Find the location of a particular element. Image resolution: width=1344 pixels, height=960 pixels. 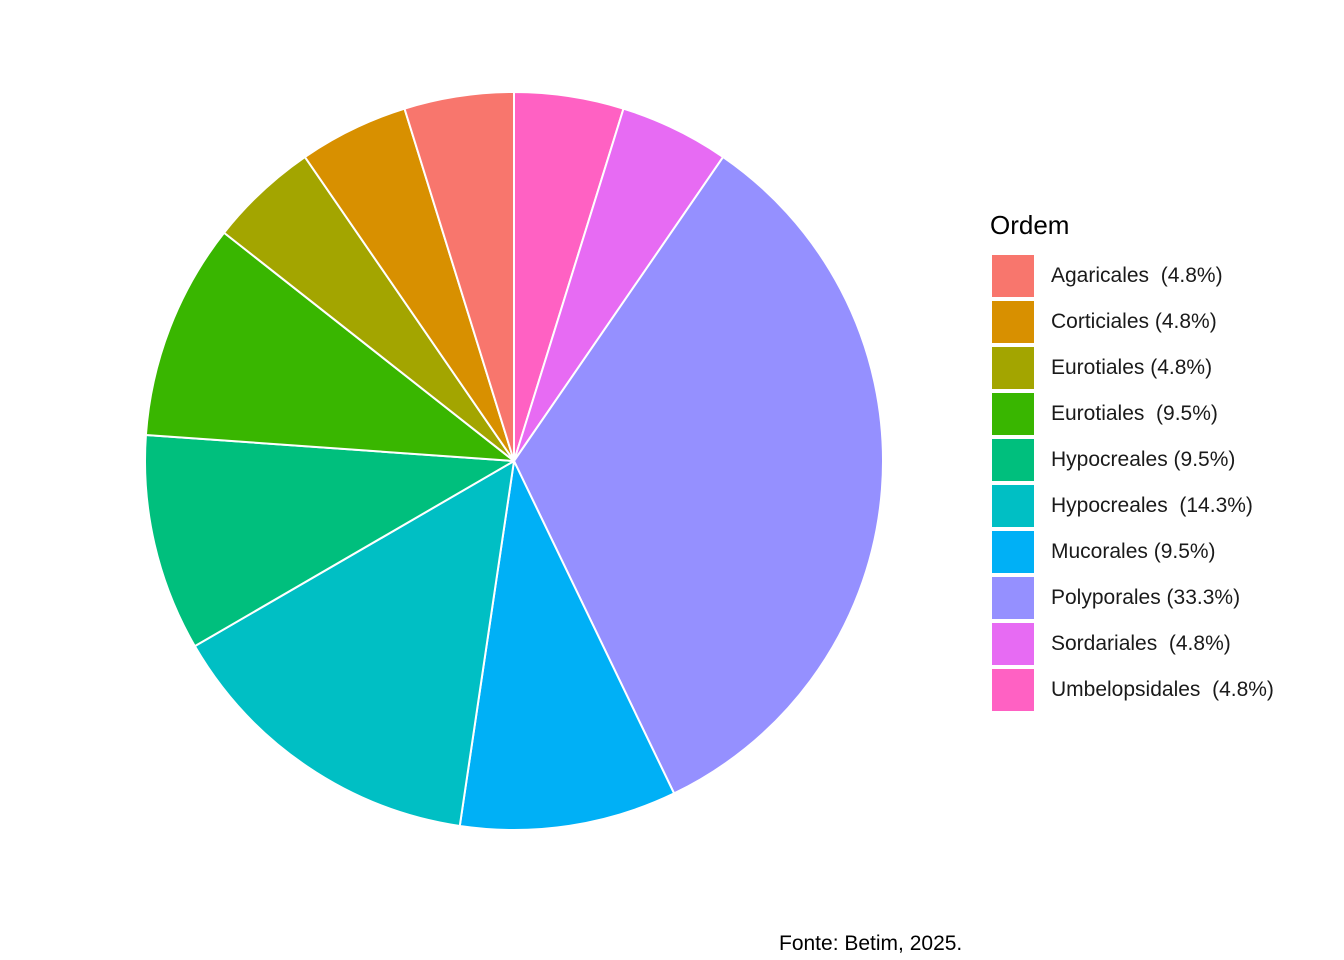

legend-label: Eurotiales (9.5%) is located at coordinates (1134, 413).